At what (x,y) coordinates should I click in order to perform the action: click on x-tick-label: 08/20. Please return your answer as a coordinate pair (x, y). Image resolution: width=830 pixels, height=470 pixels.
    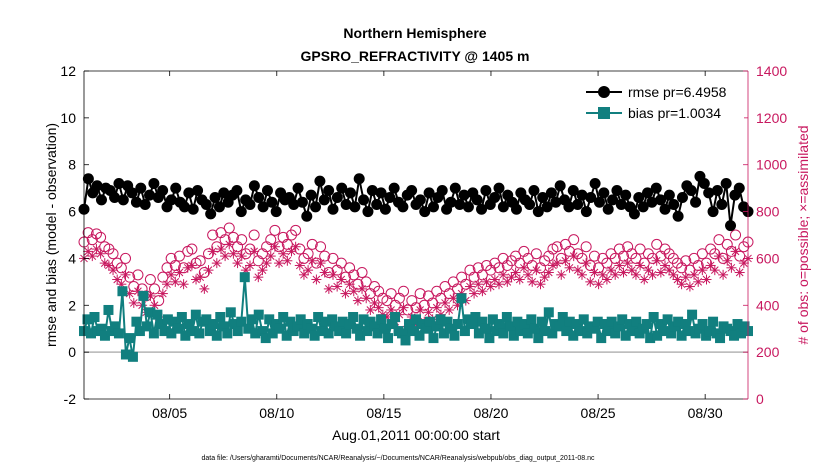
    Looking at the image, I should click on (490, 413).